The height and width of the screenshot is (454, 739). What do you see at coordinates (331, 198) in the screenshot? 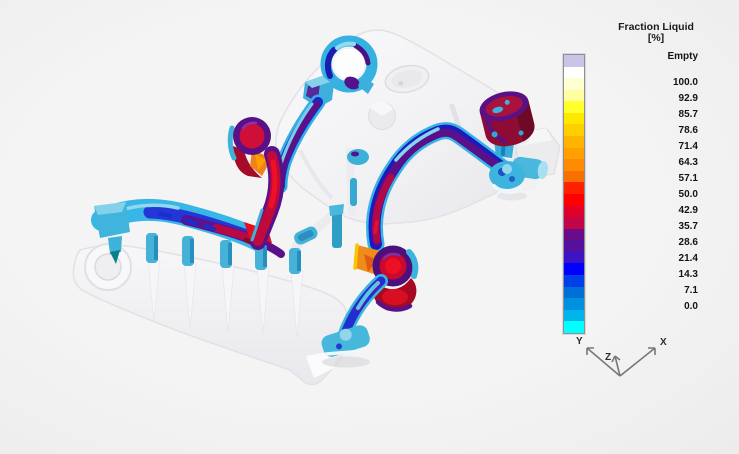
I see `center-vent-pins` at bounding box center [331, 198].